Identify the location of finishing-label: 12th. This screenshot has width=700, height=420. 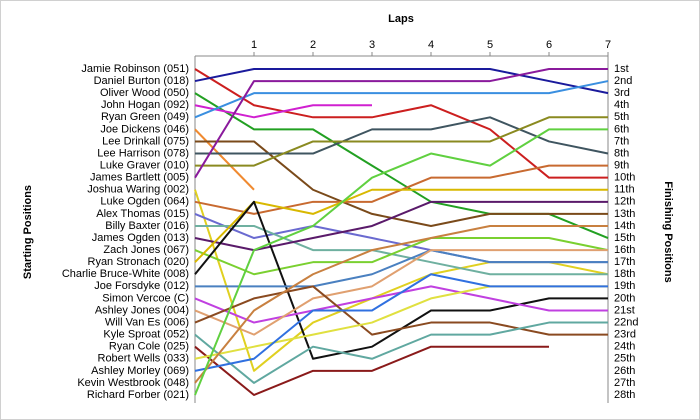
(624, 202).